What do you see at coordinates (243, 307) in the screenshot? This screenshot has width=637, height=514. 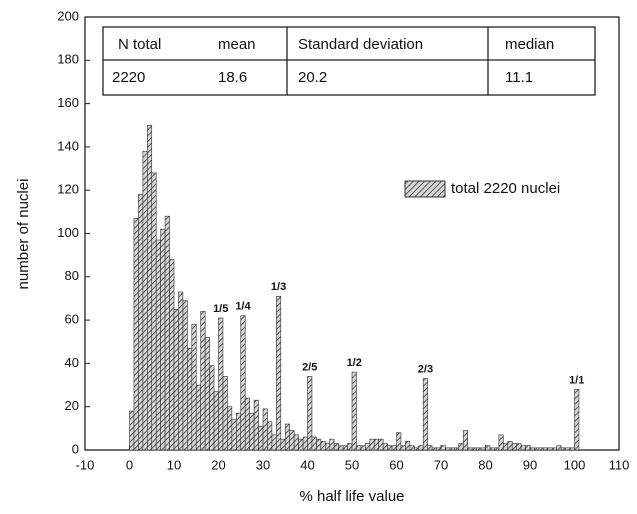 I see `annotation: 1/4` at bounding box center [243, 307].